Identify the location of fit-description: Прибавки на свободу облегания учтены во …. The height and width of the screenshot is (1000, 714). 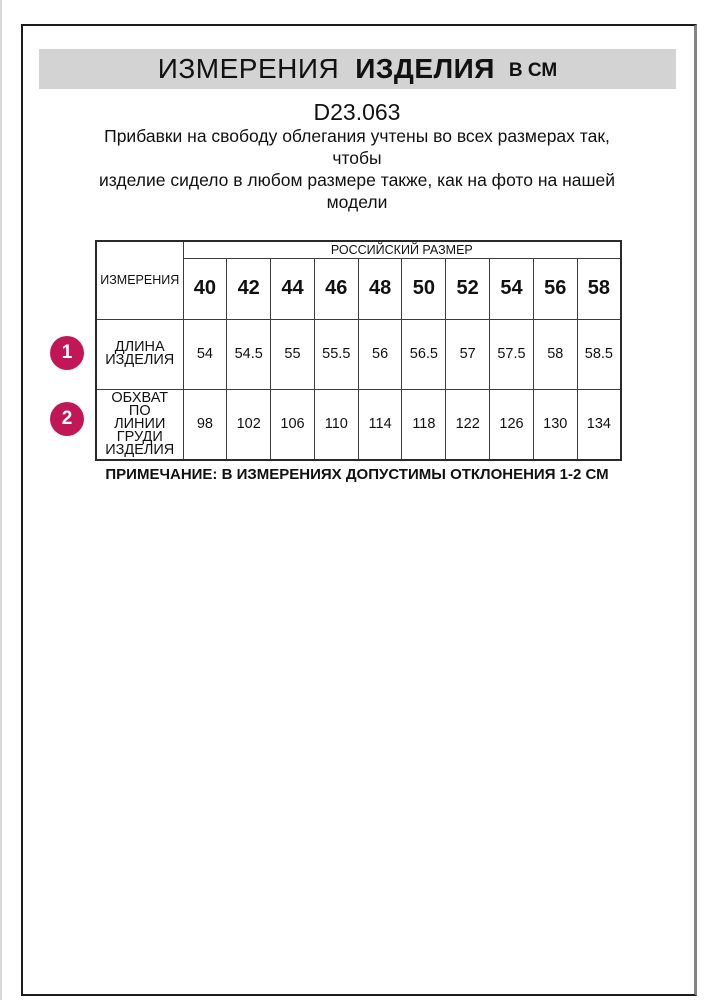
(357, 169).